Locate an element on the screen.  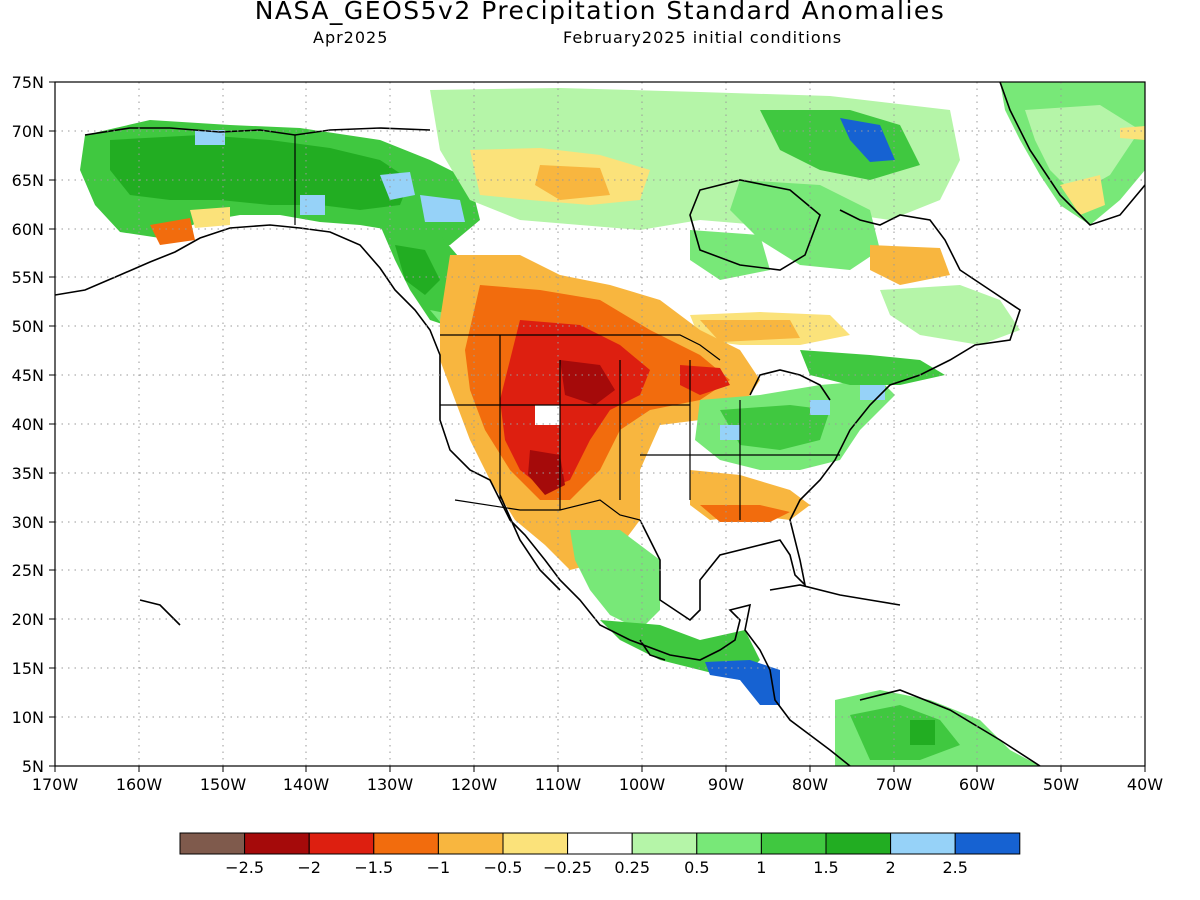
colorbar-label: −2 is located at coordinates (309, 867).